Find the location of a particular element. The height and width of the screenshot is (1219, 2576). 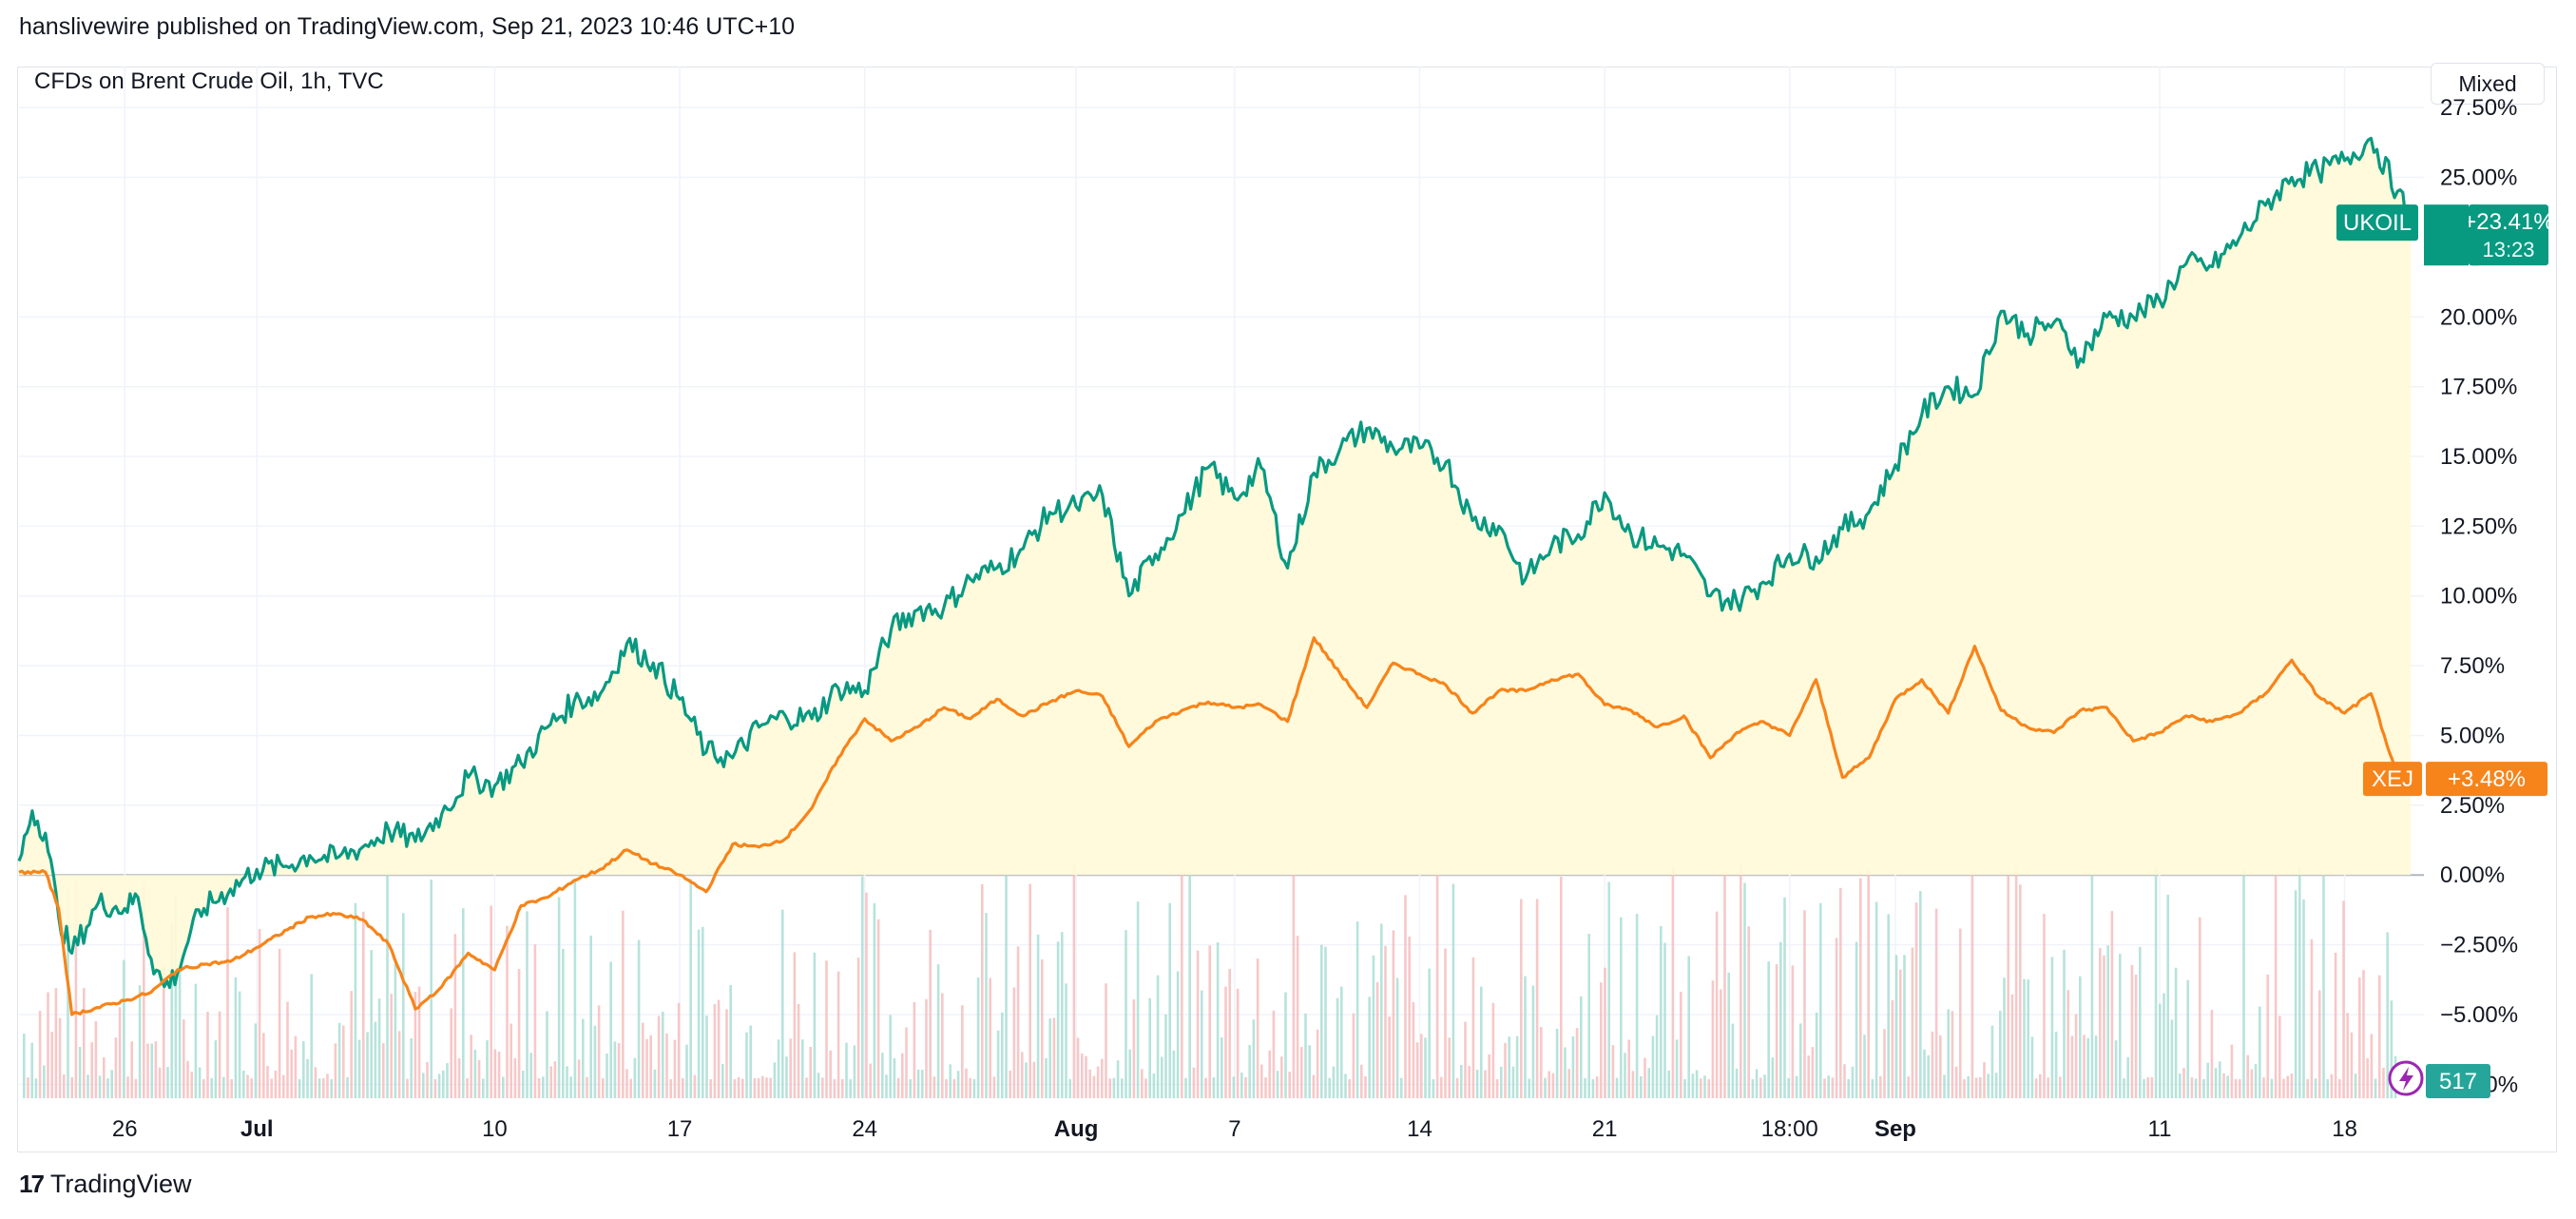

brand-label: TradingView is located at coordinates (121, 1184).